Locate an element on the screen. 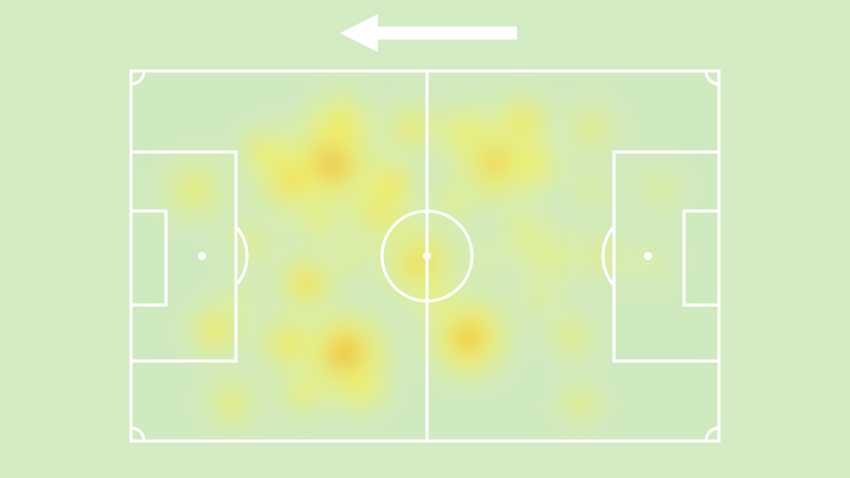  corner-arc-top-right is located at coordinates (712, 78).